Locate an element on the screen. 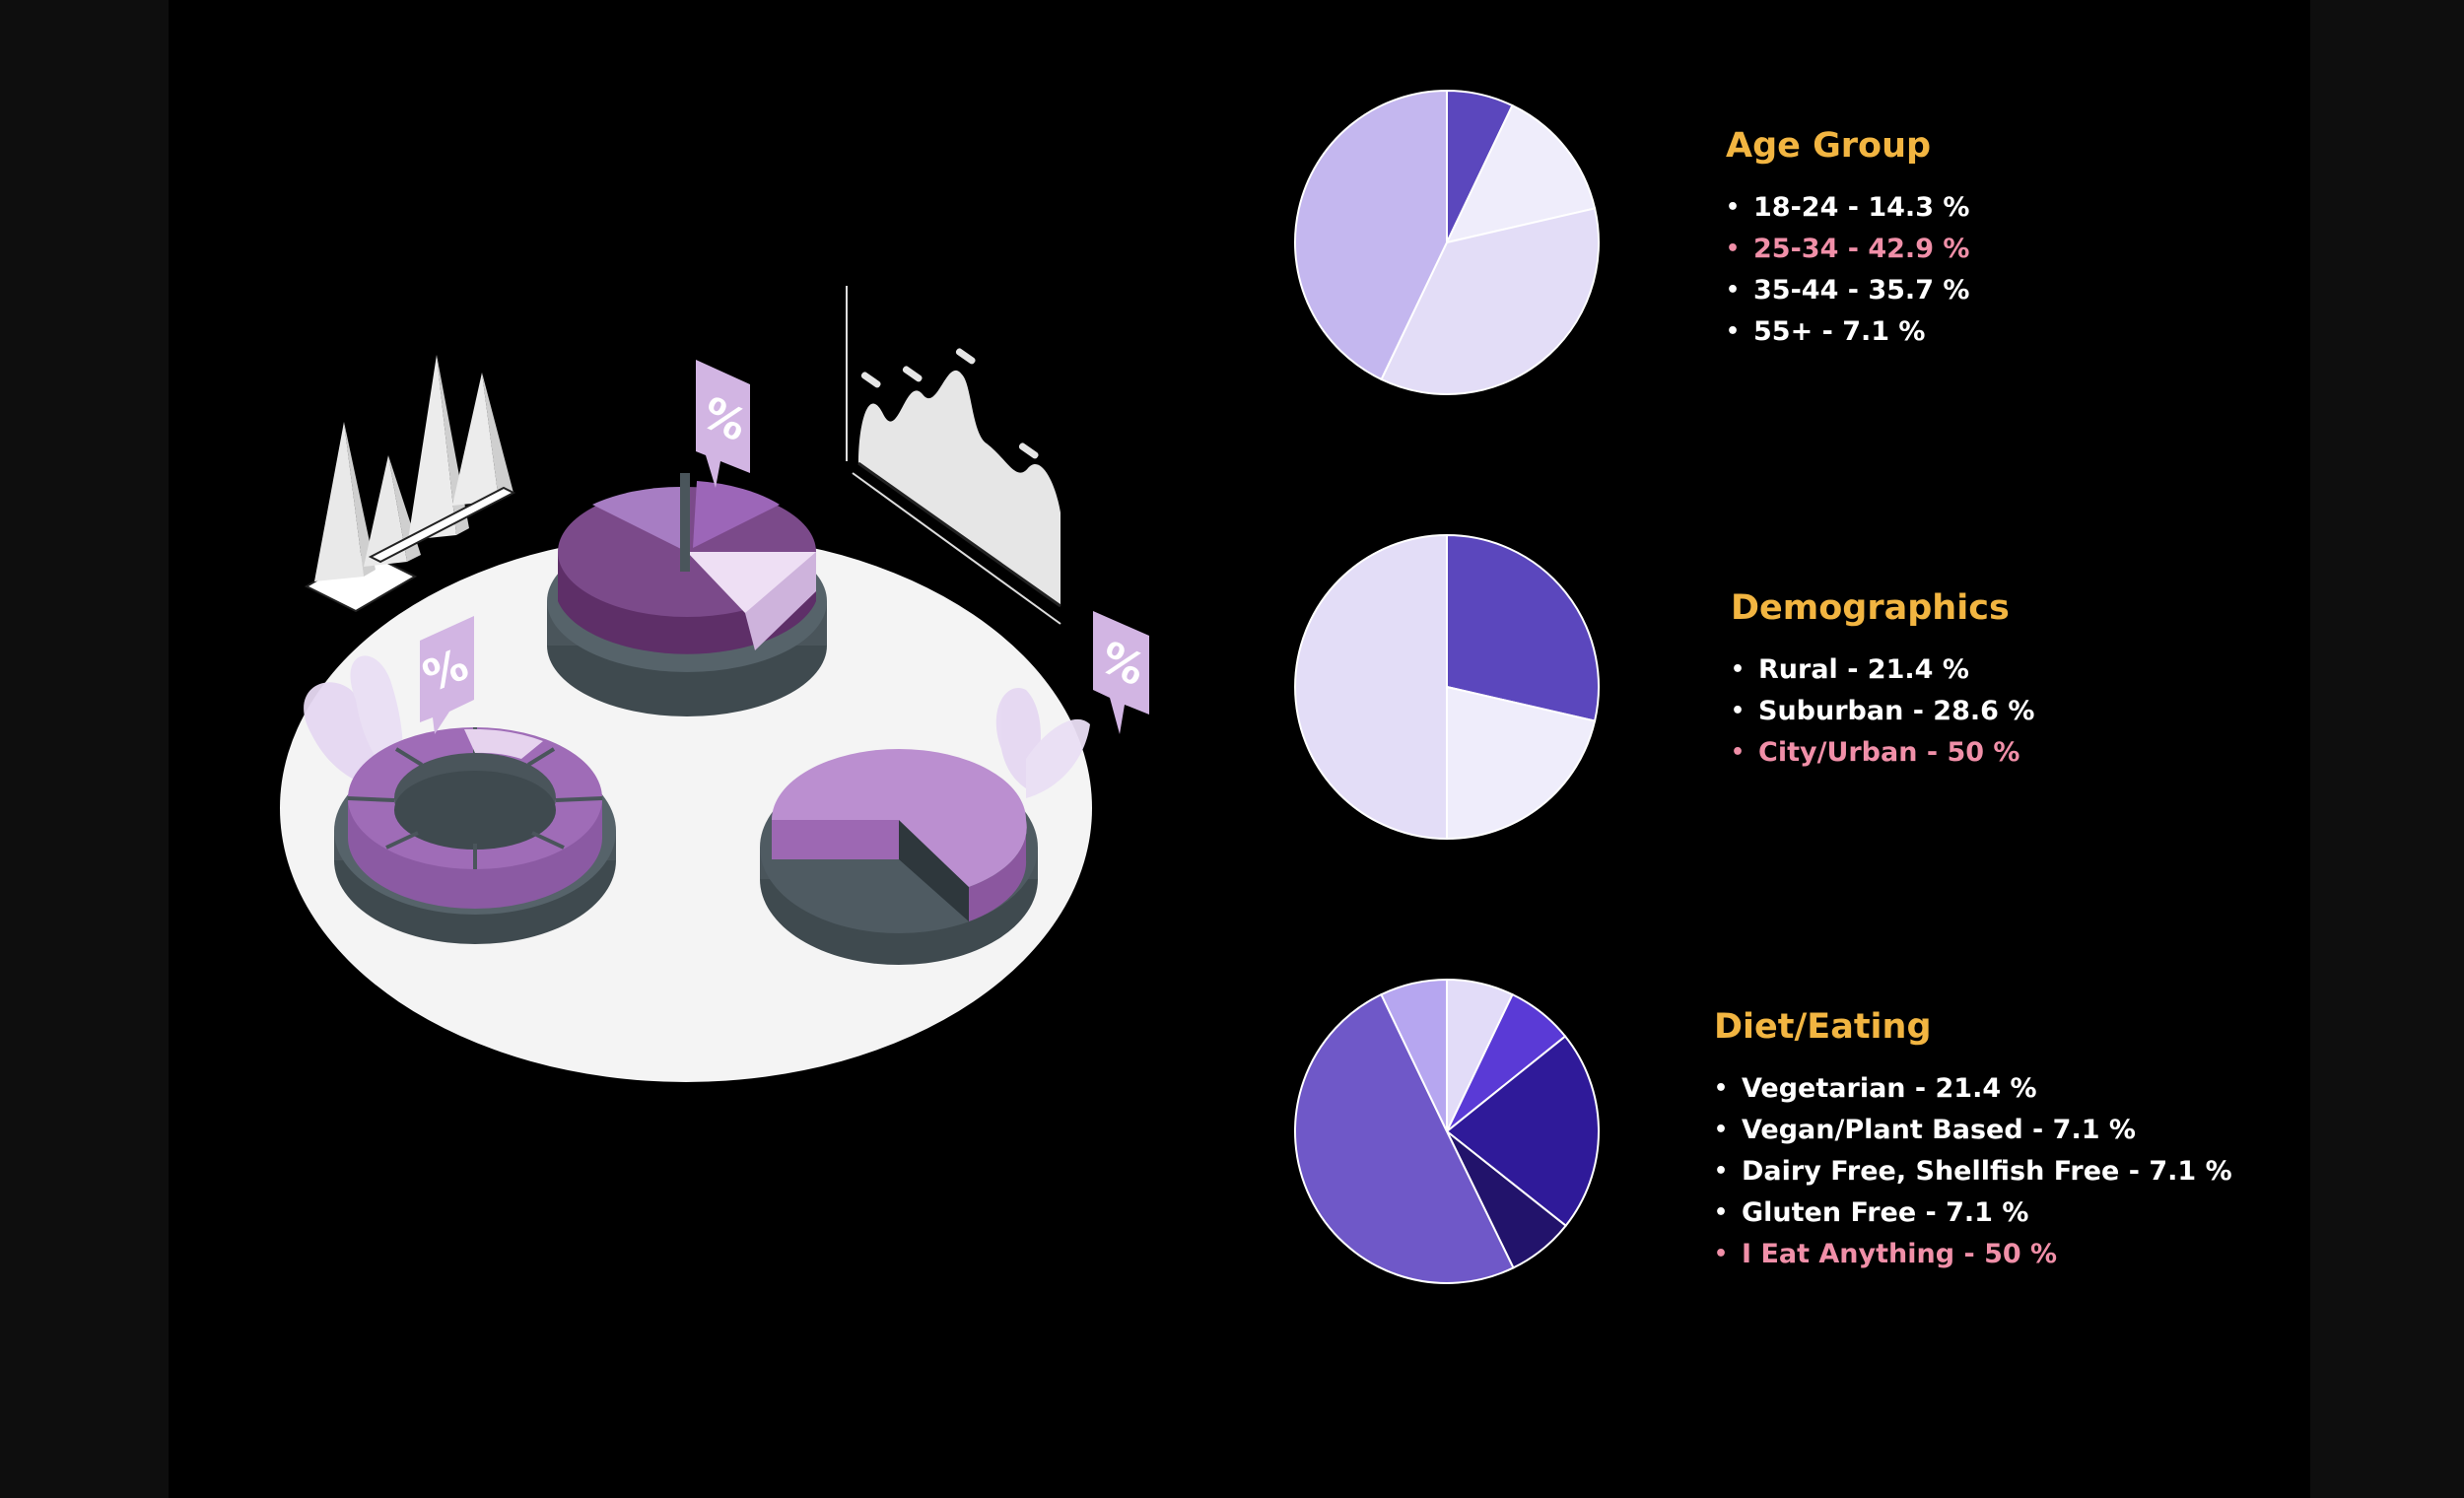  legend-item: • Gluten Free - 7.1 % is located at coordinates (1973, 1213).